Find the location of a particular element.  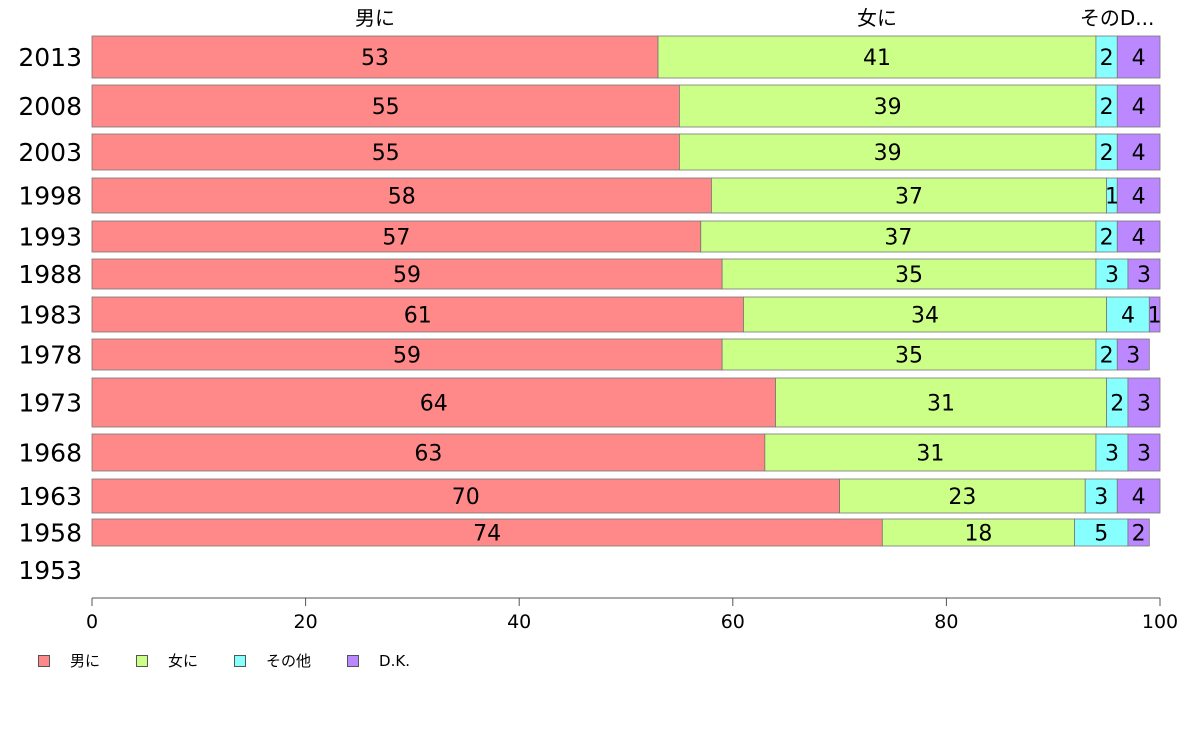

data-label: 37 is located at coordinates (909, 197).